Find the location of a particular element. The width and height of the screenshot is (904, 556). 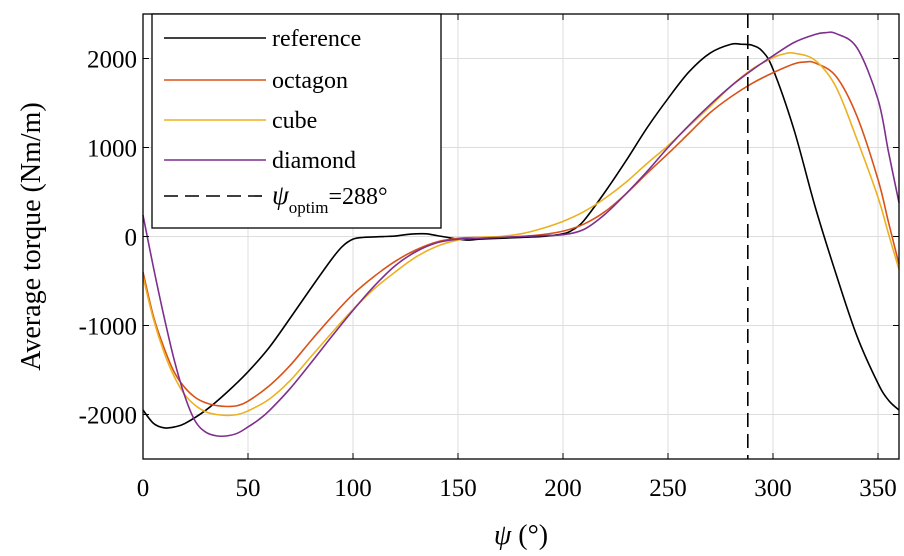

x-axis-symbol: ψ is located at coordinates (503, 535).